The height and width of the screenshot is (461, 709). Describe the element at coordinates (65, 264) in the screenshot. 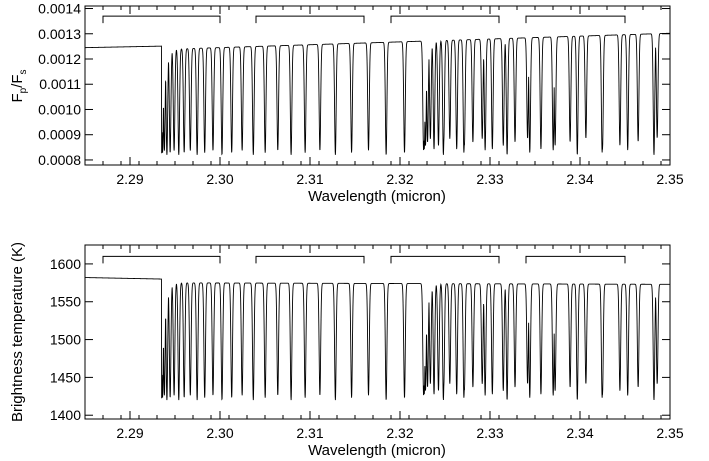

I see `brightness-temperature-y-tick-label: 1600` at that location.